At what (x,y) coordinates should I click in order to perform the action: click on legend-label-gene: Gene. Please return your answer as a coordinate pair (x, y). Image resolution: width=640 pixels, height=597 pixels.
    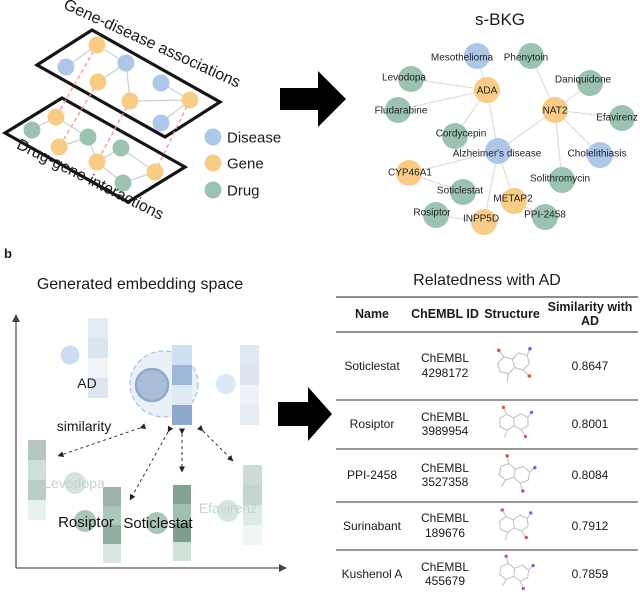
    Looking at the image, I should click on (245, 164).